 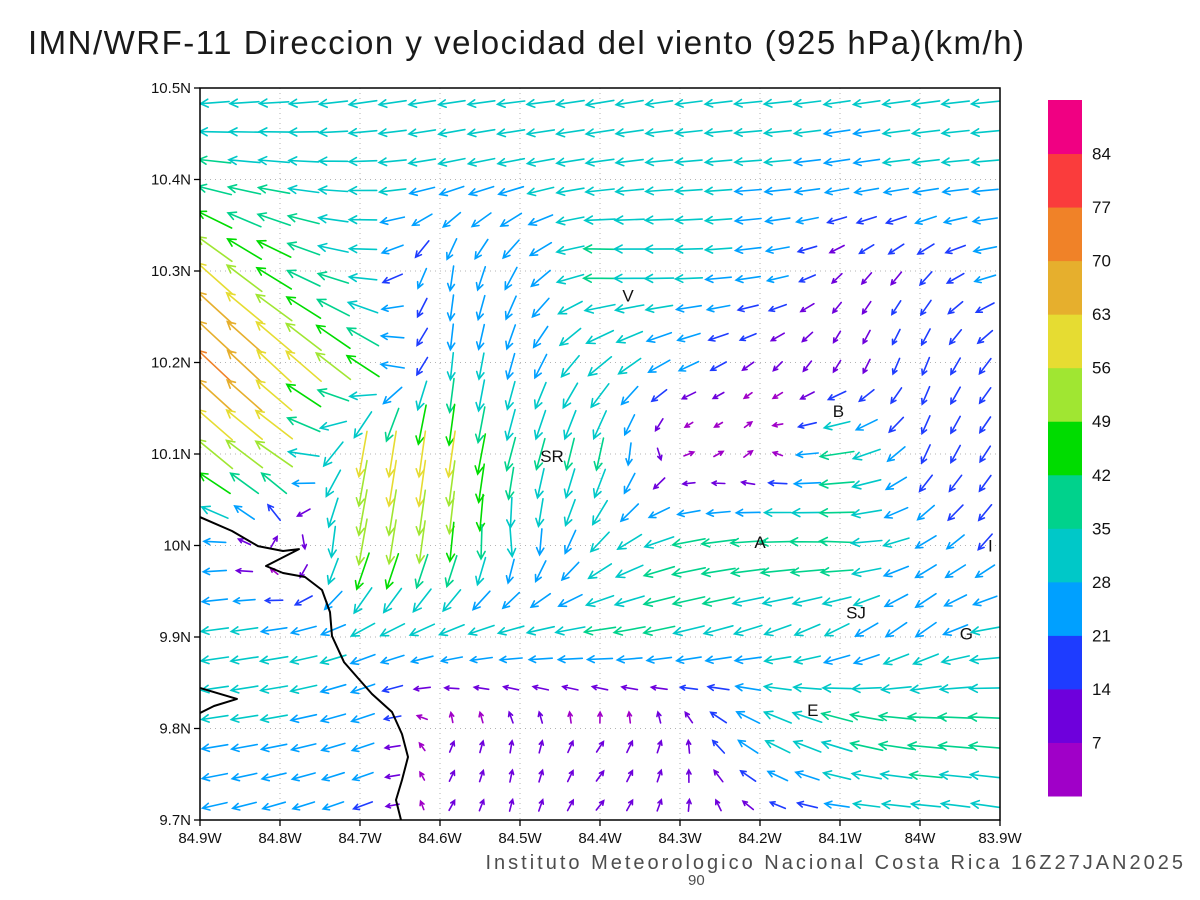 What do you see at coordinates (171, 363) in the screenshot?
I see `lat-tick-label: 10.2N` at bounding box center [171, 363].